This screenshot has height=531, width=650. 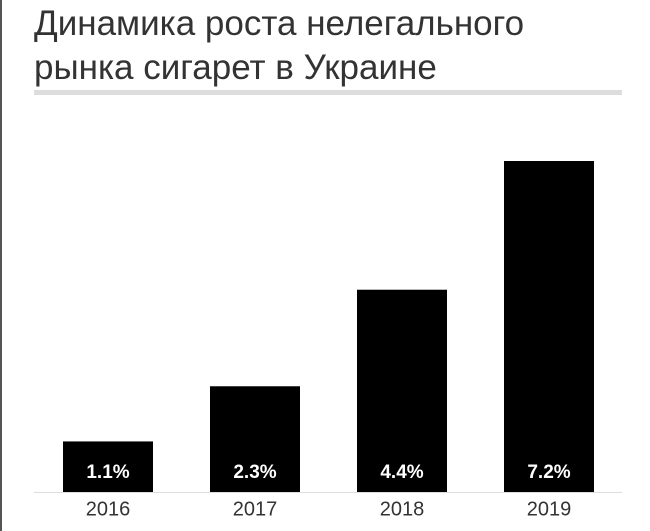 I want to click on value-label: 7.2%, so click(x=548, y=472).